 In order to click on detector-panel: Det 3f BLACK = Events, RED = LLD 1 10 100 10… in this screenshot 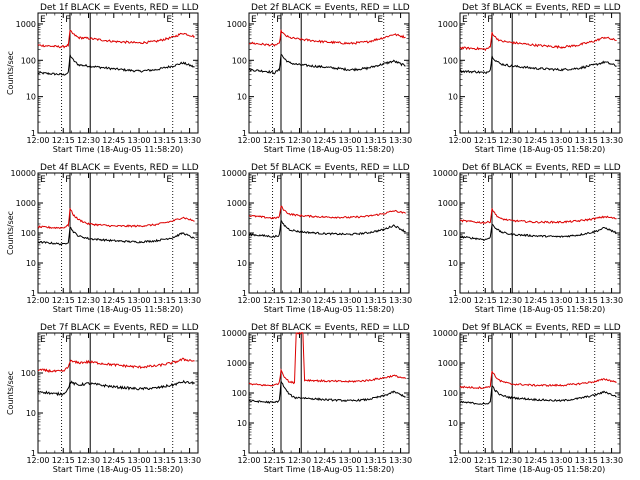, I will do `click(530, 78)`.